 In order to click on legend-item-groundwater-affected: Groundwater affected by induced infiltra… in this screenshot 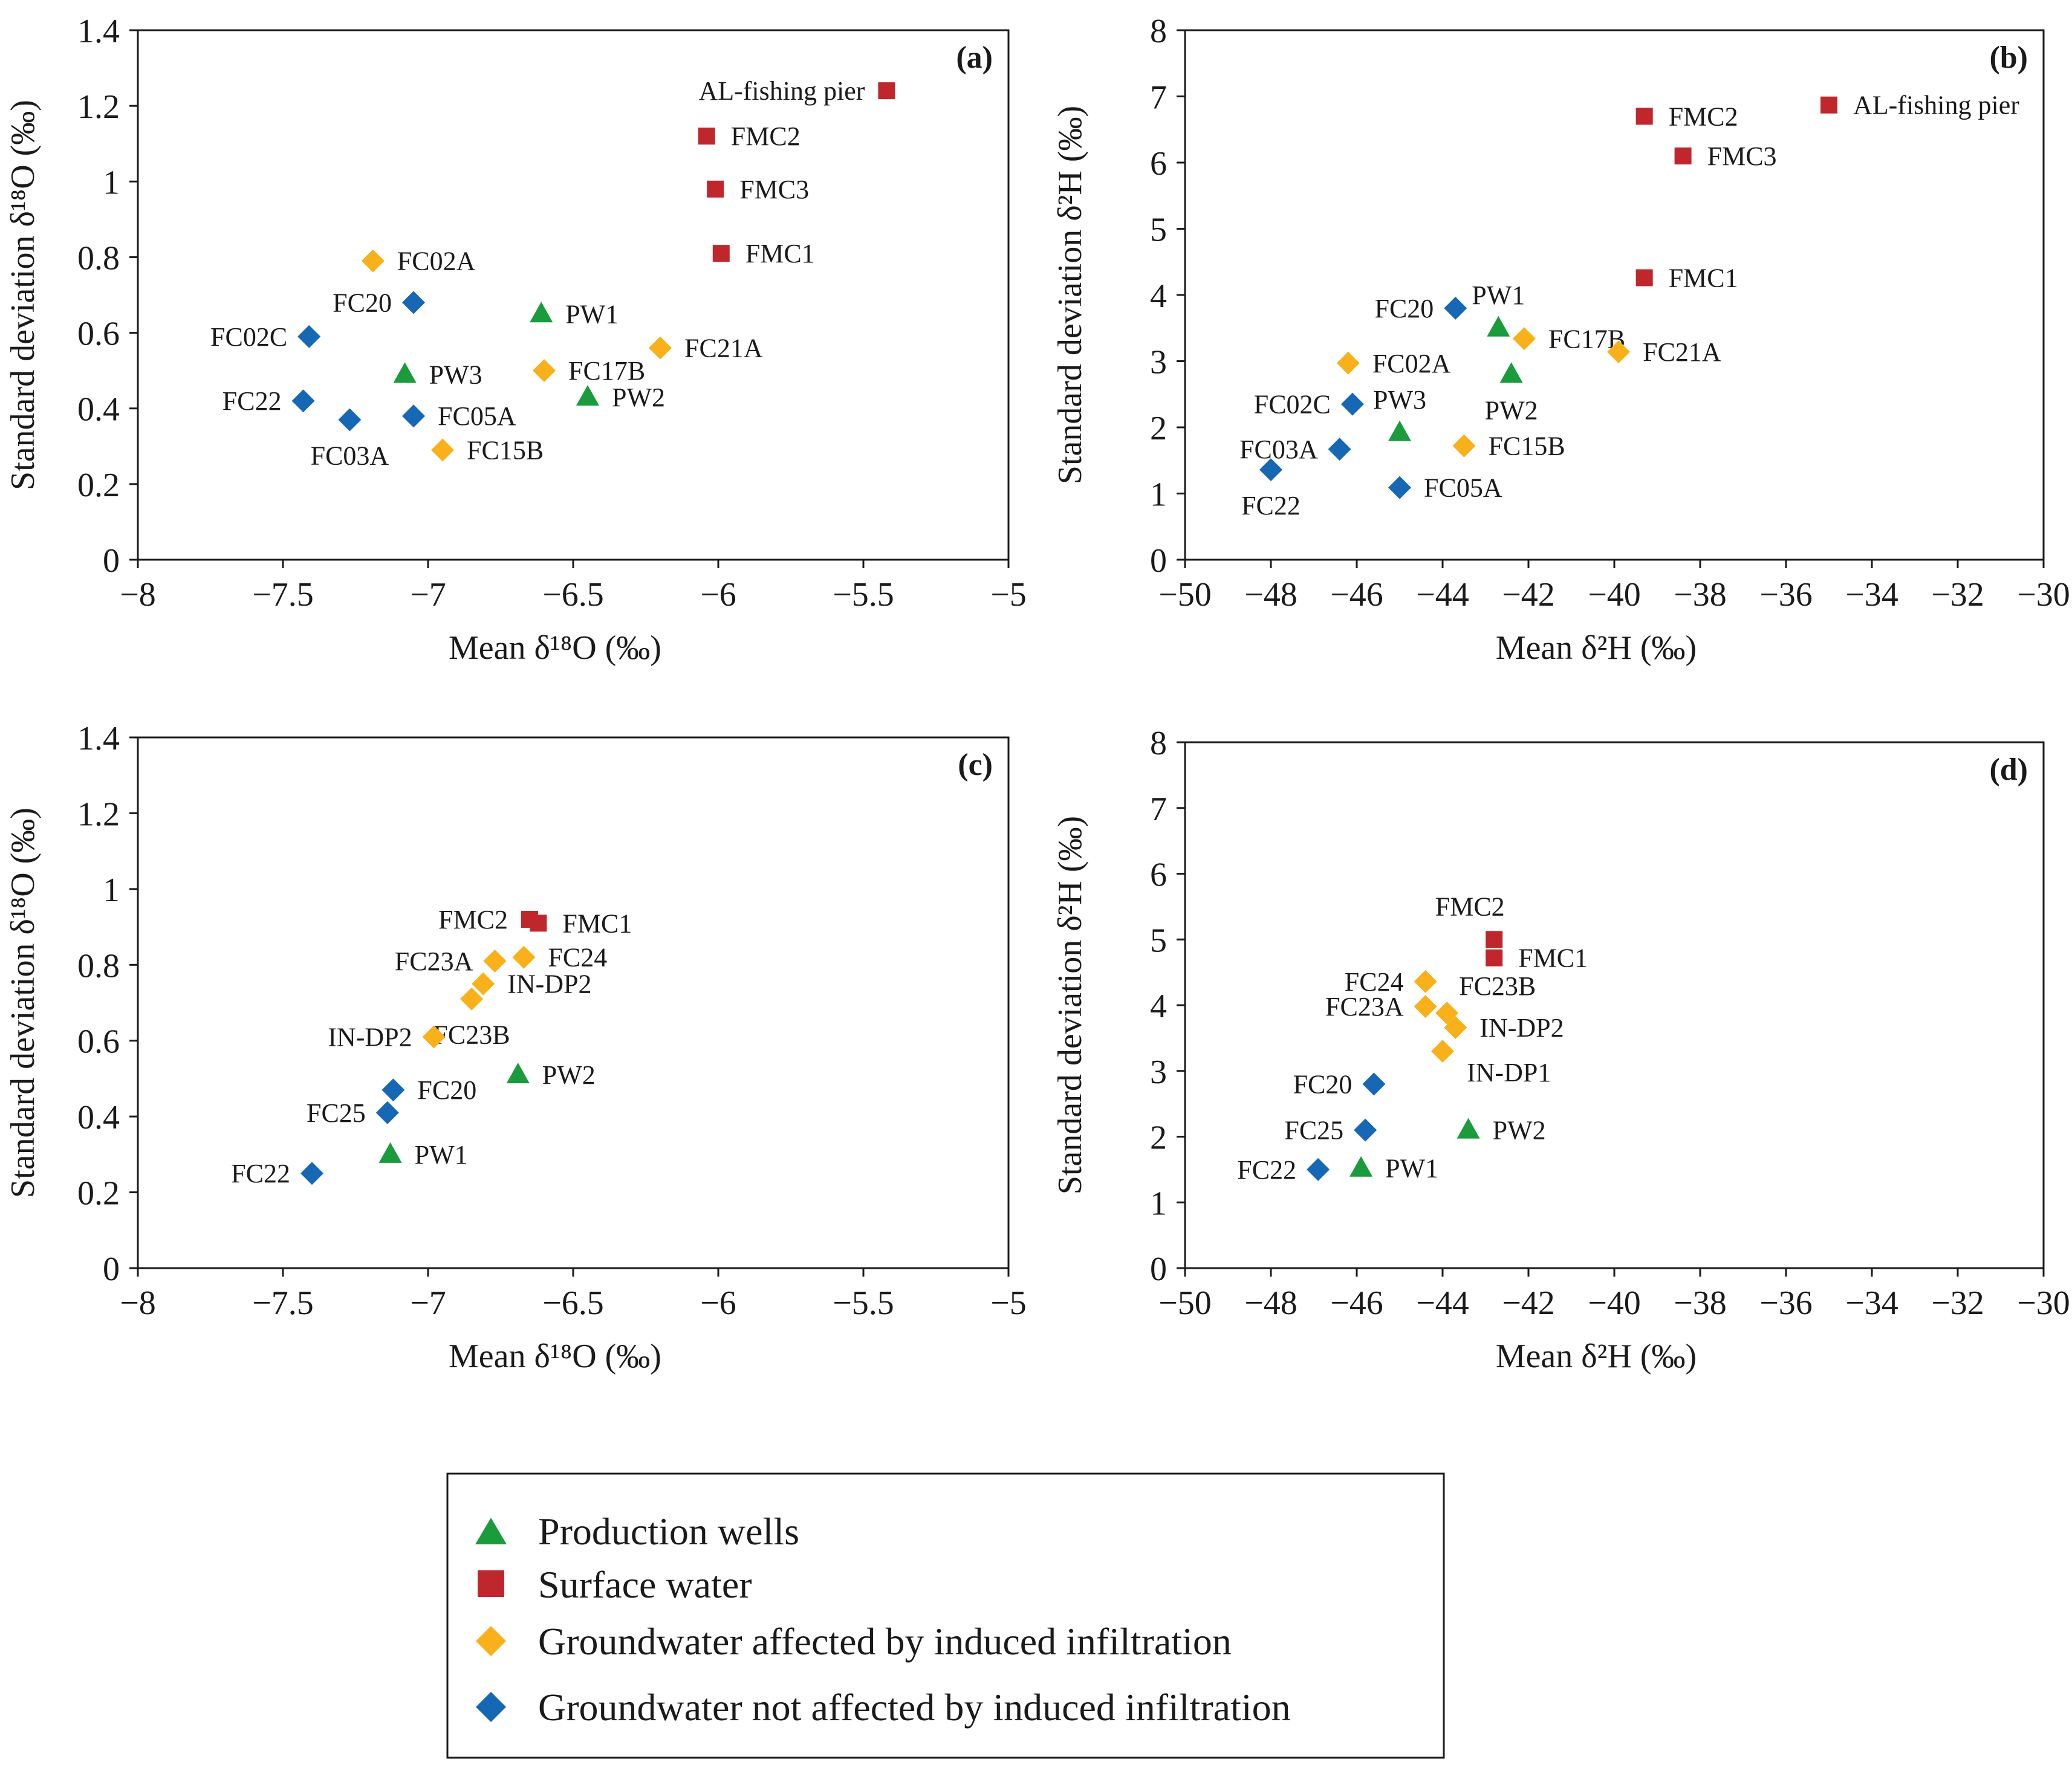, I will do `click(854, 1641)`.